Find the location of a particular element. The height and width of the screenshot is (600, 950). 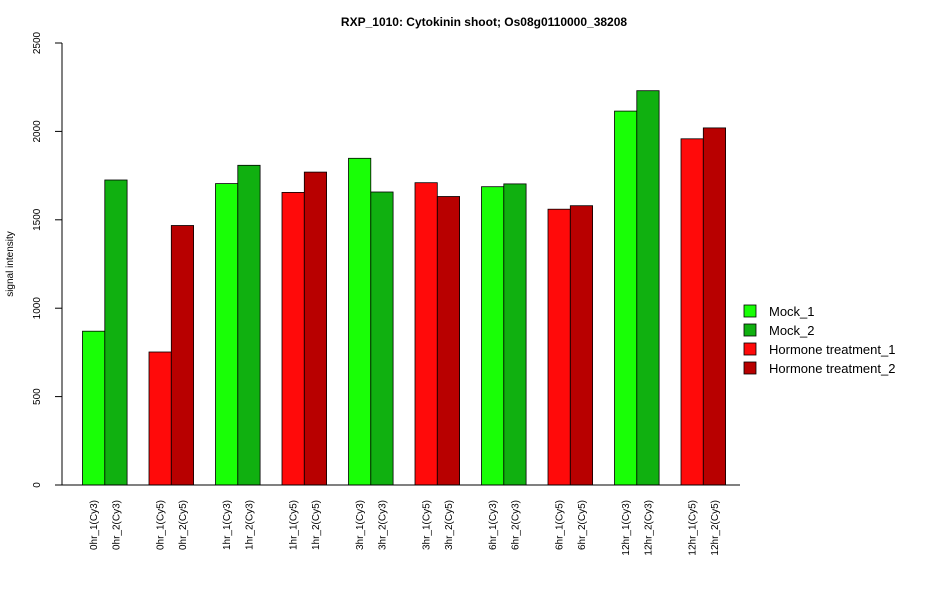

x-tick-label: 1hr_1(Cy3) is located at coordinates (227, 525).